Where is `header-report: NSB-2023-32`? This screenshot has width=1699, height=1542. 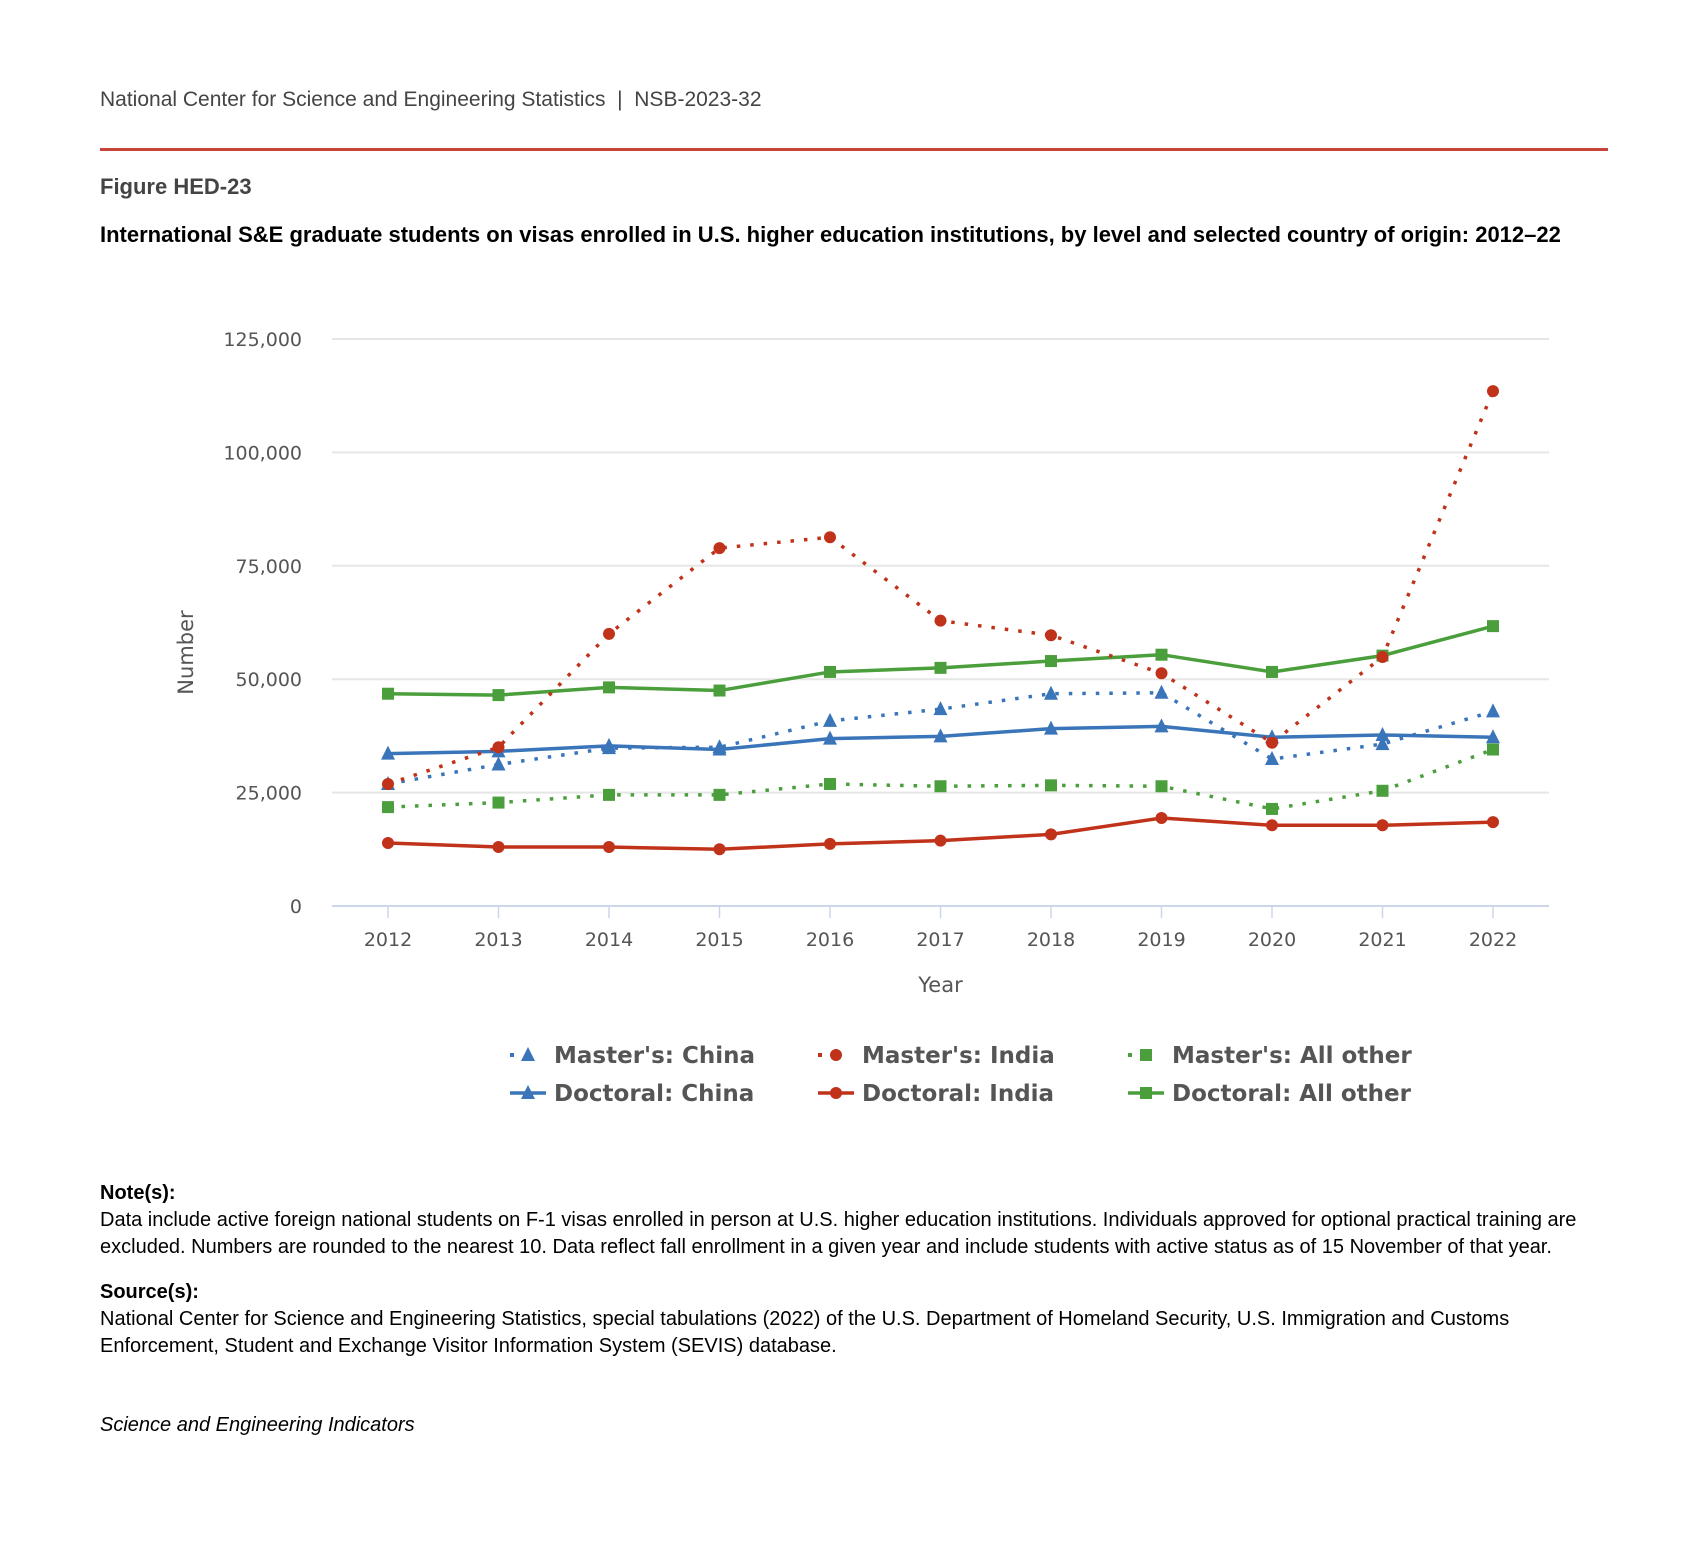 header-report: NSB-2023-32 is located at coordinates (698, 99).